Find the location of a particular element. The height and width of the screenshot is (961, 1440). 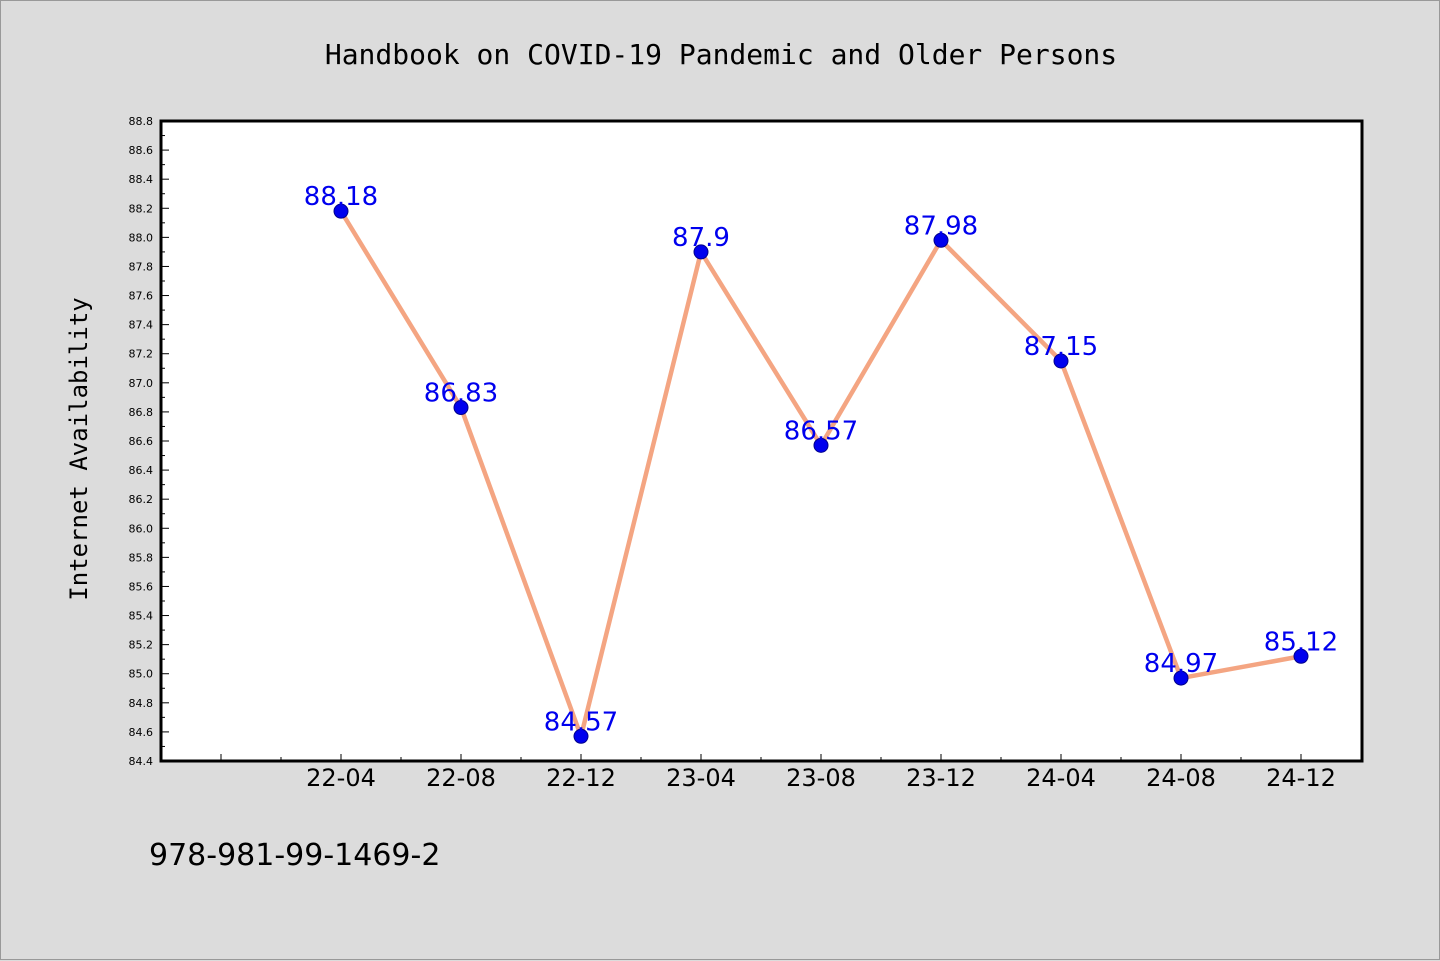

y-axis-label: Internet Availability is located at coordinates (79, 448).